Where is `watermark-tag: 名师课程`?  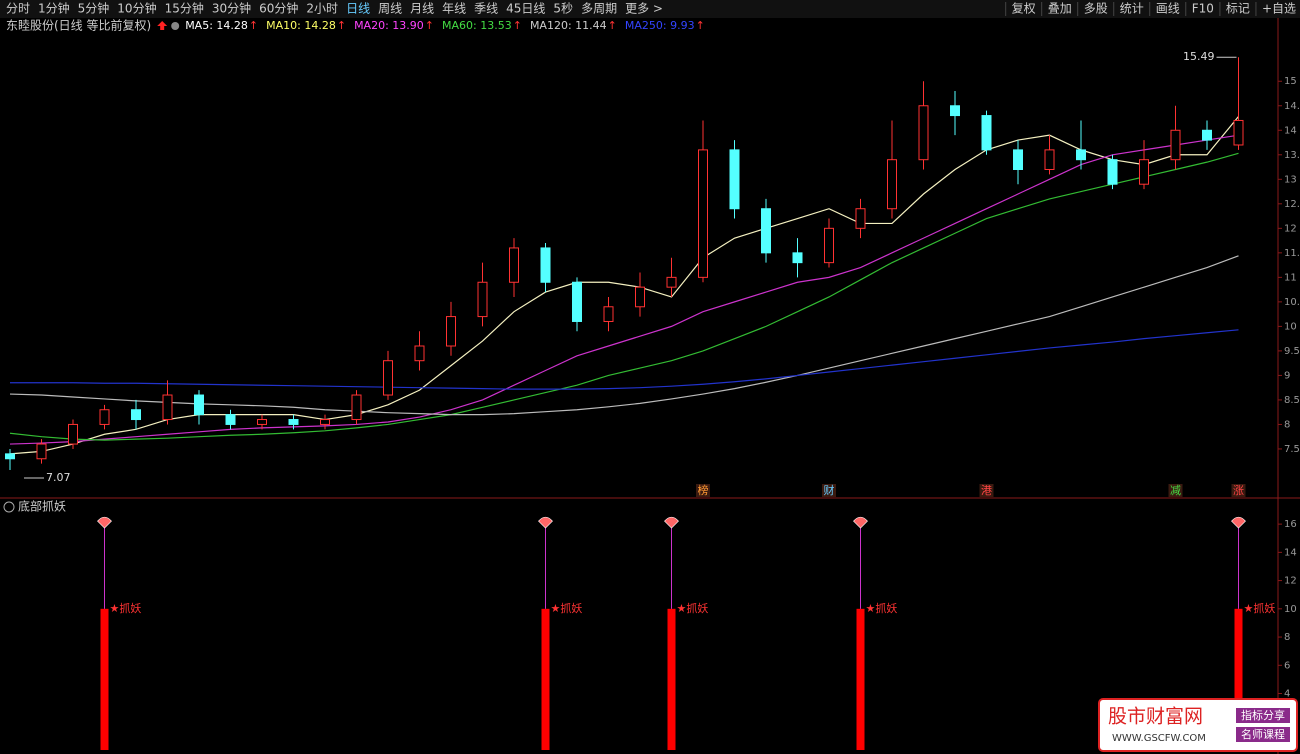
watermark-tag: 名师课程 is located at coordinates (1263, 734).